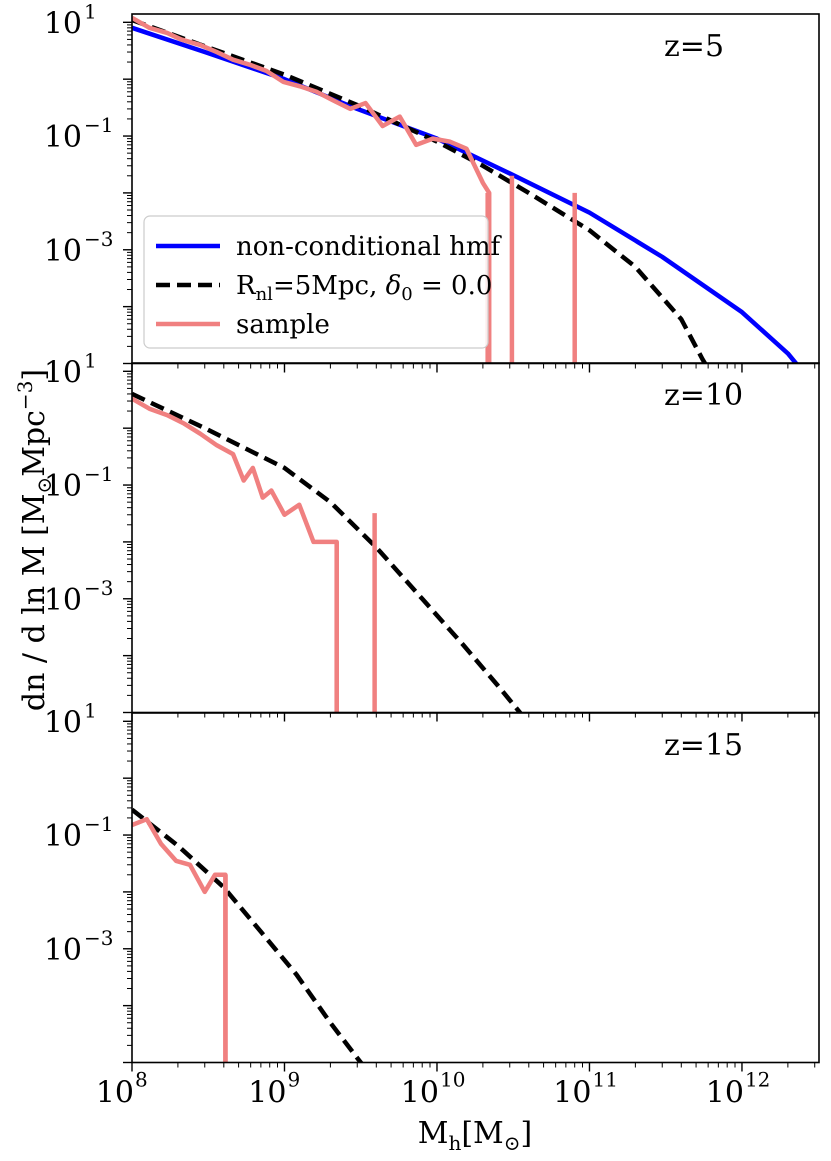  Describe the element at coordinates (364, 288) in the screenshot. I see `legend-label-conditional: Rnl=5Mpc, δ0 = 0.0` at that location.